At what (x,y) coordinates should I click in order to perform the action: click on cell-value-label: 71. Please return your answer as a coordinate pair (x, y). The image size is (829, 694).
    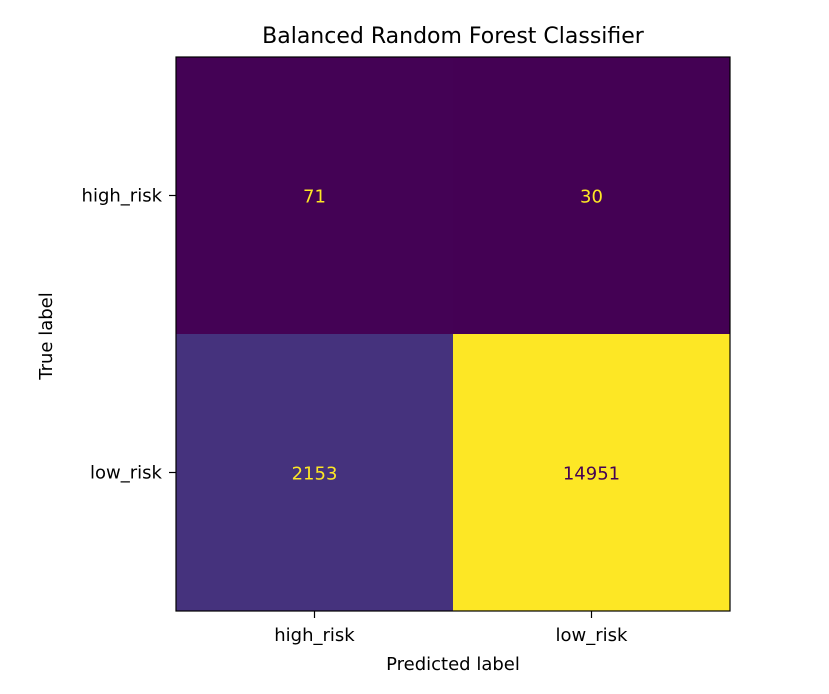
    Looking at the image, I should click on (314, 197).